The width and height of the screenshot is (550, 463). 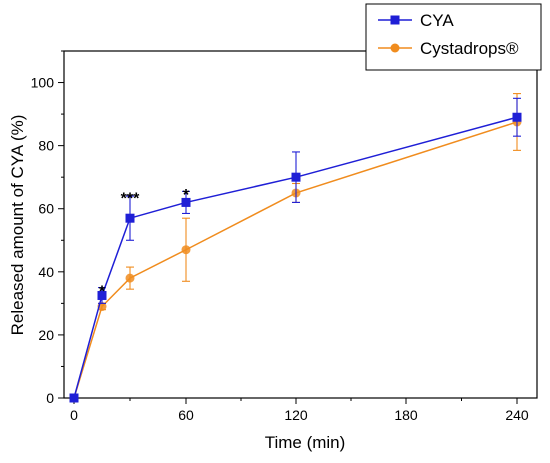 I want to click on y-axis: 0 20 40 60 80 100, so click(x=47, y=228).